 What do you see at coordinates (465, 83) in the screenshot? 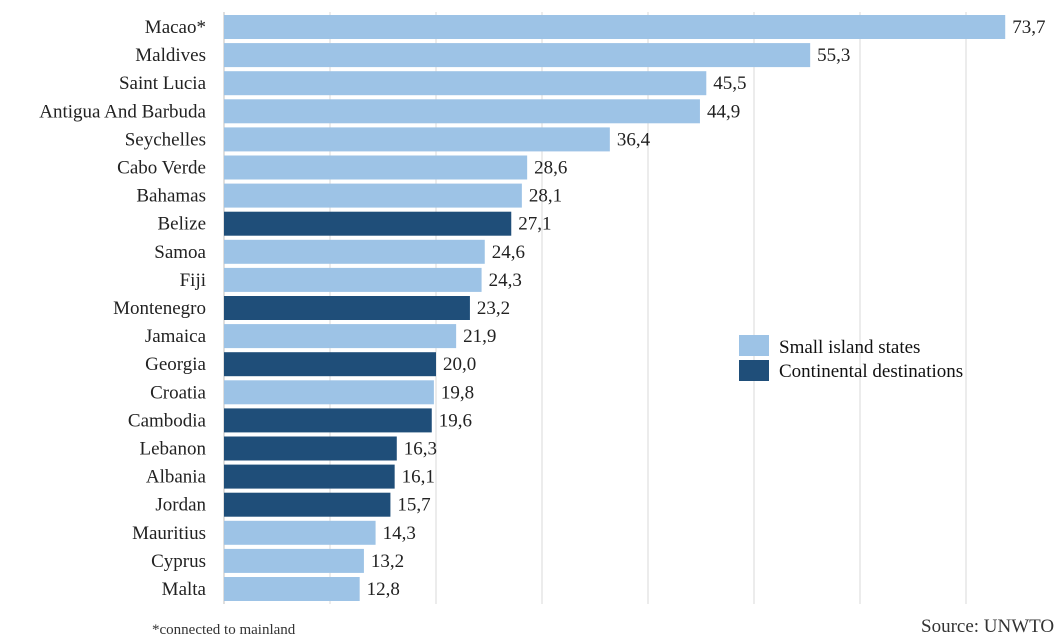
I see `bar-saint-lucia` at bounding box center [465, 83].